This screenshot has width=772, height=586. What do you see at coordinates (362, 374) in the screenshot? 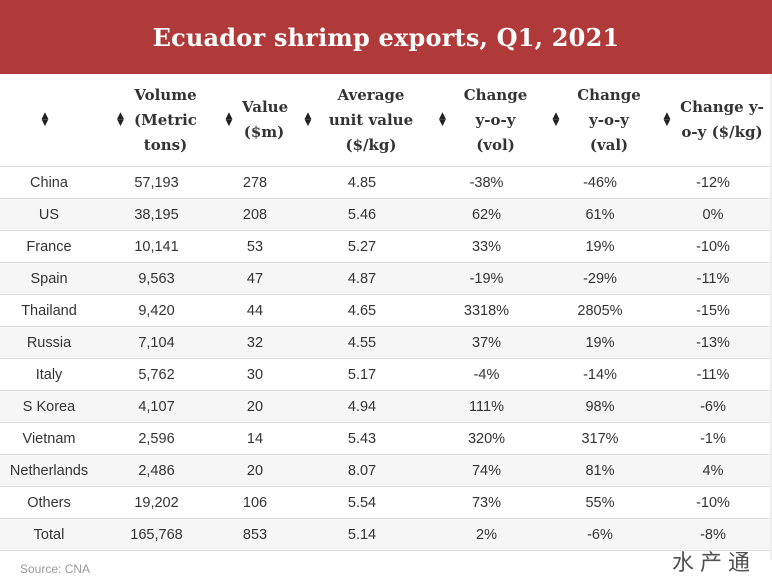
I see `cell-avg: 5.17` at bounding box center [362, 374].